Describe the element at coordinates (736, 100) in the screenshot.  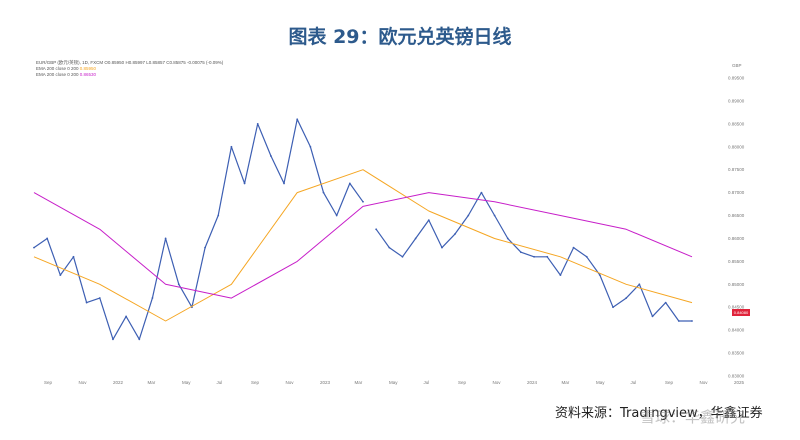
I see `y-tick-label: 0.89000` at that location.